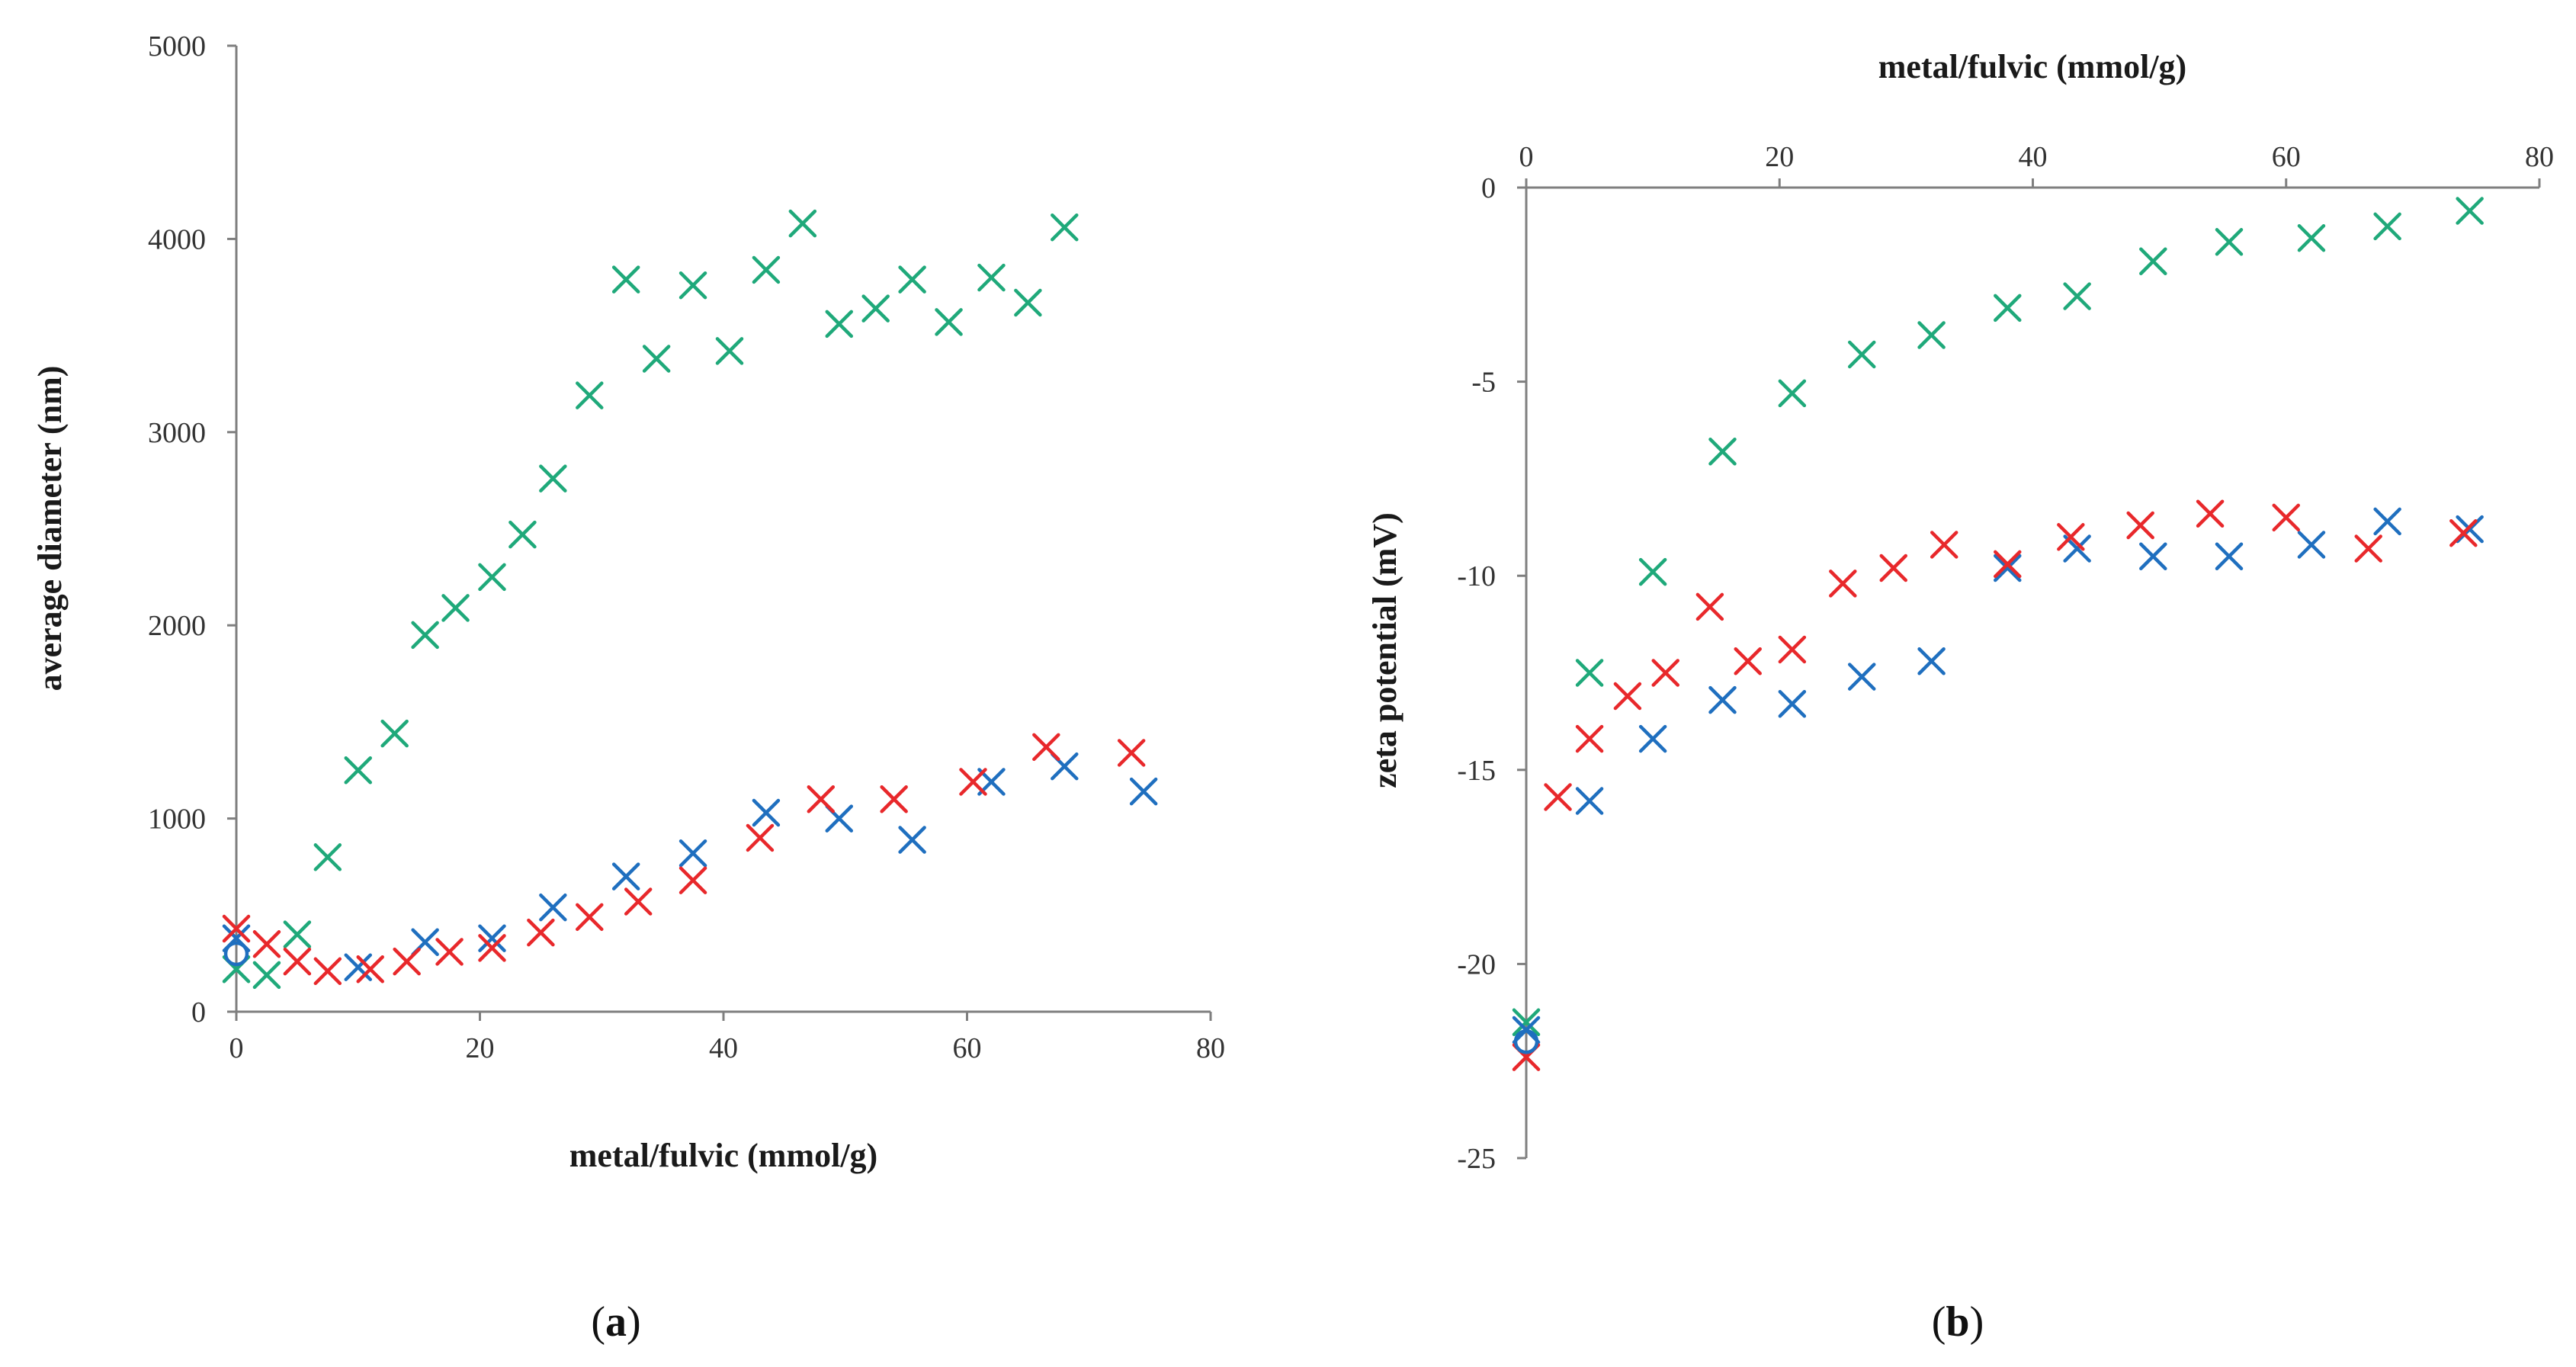 The width and height of the screenshot is (2576, 1367). I want to click on chart-b-y-tick-label-5: -25, so click(1476, 1159).